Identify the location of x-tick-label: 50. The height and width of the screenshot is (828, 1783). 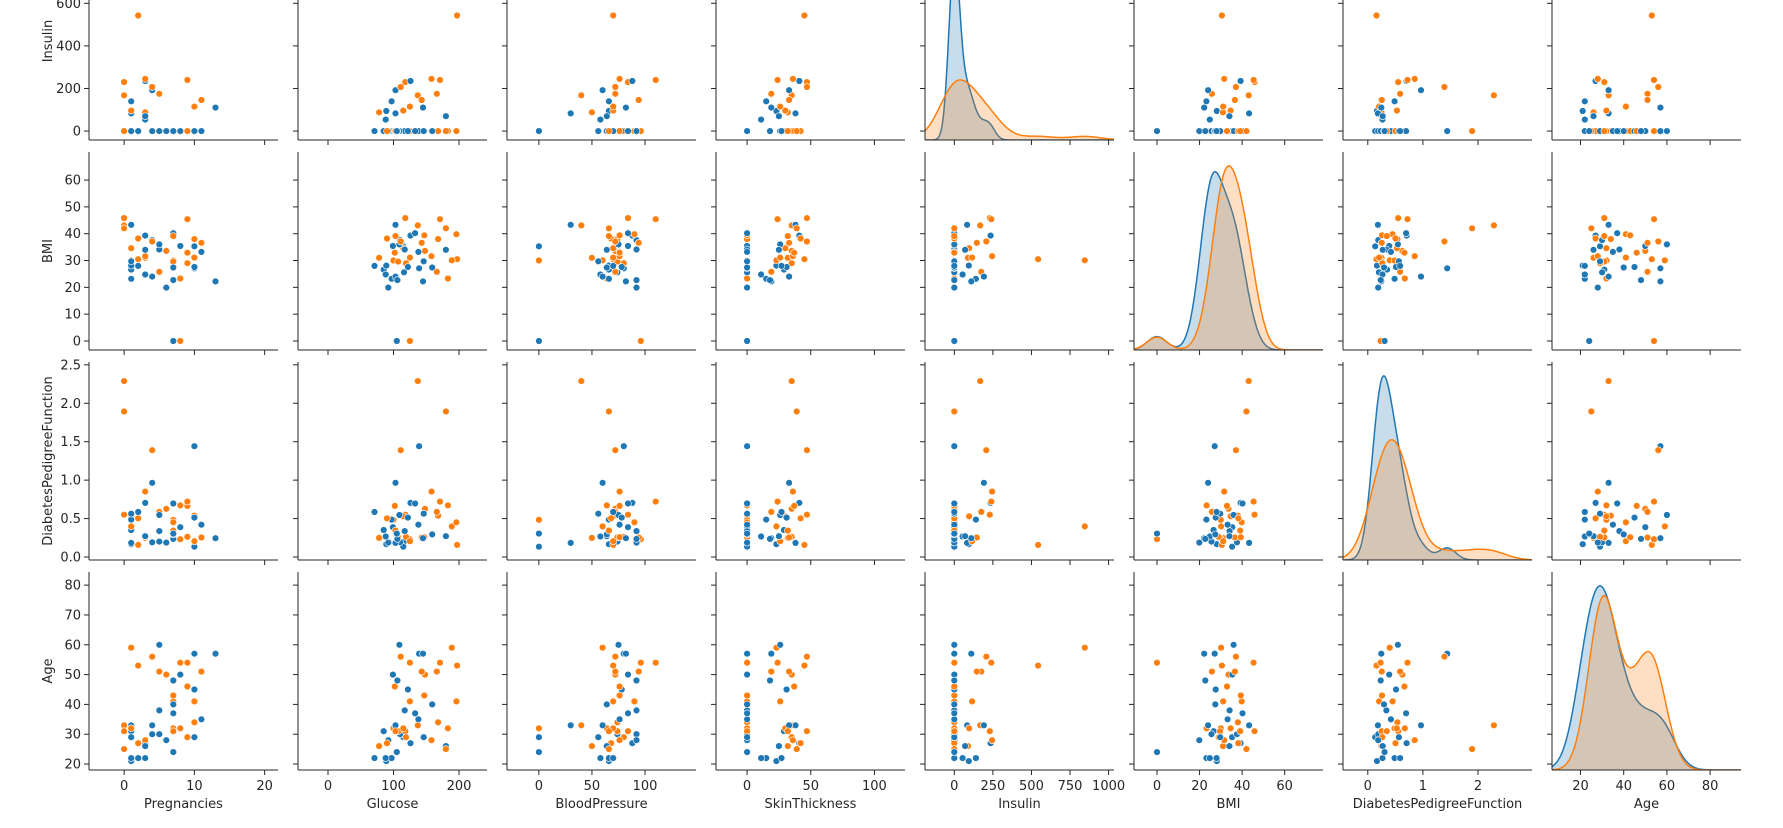
(810, 786).